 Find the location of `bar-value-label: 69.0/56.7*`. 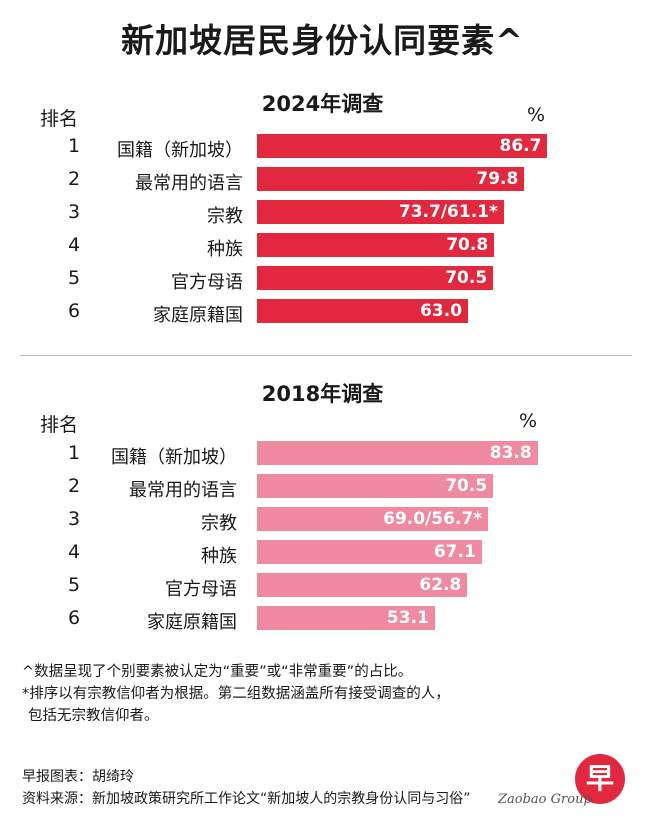

bar-value-label: 69.0/56.7* is located at coordinates (433, 519).